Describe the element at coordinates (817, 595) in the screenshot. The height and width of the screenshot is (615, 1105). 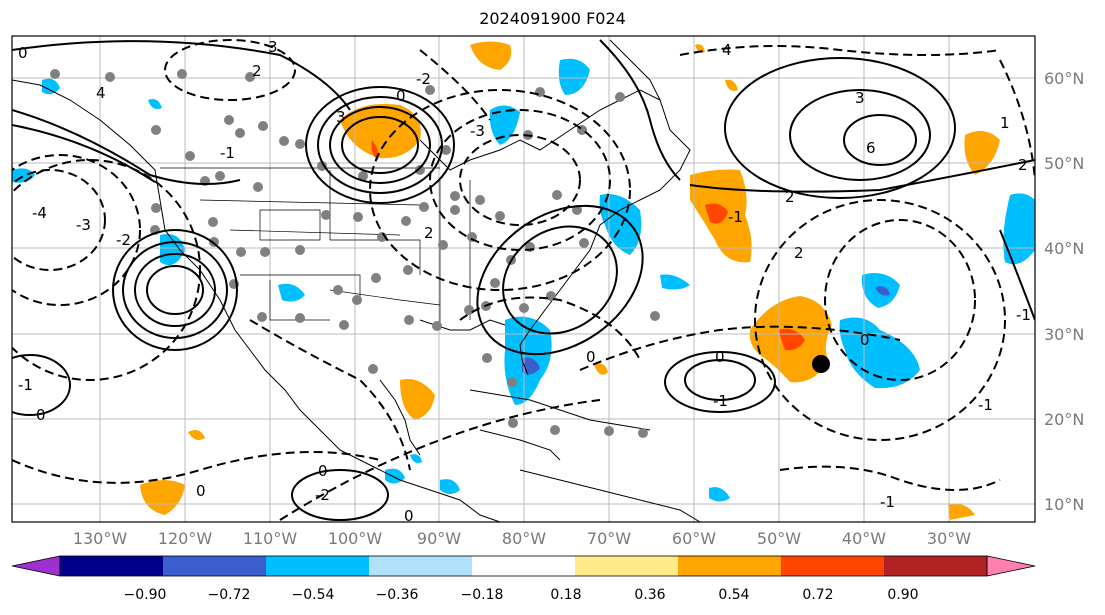
I see `colorbar-tick-label: 0.72` at that location.